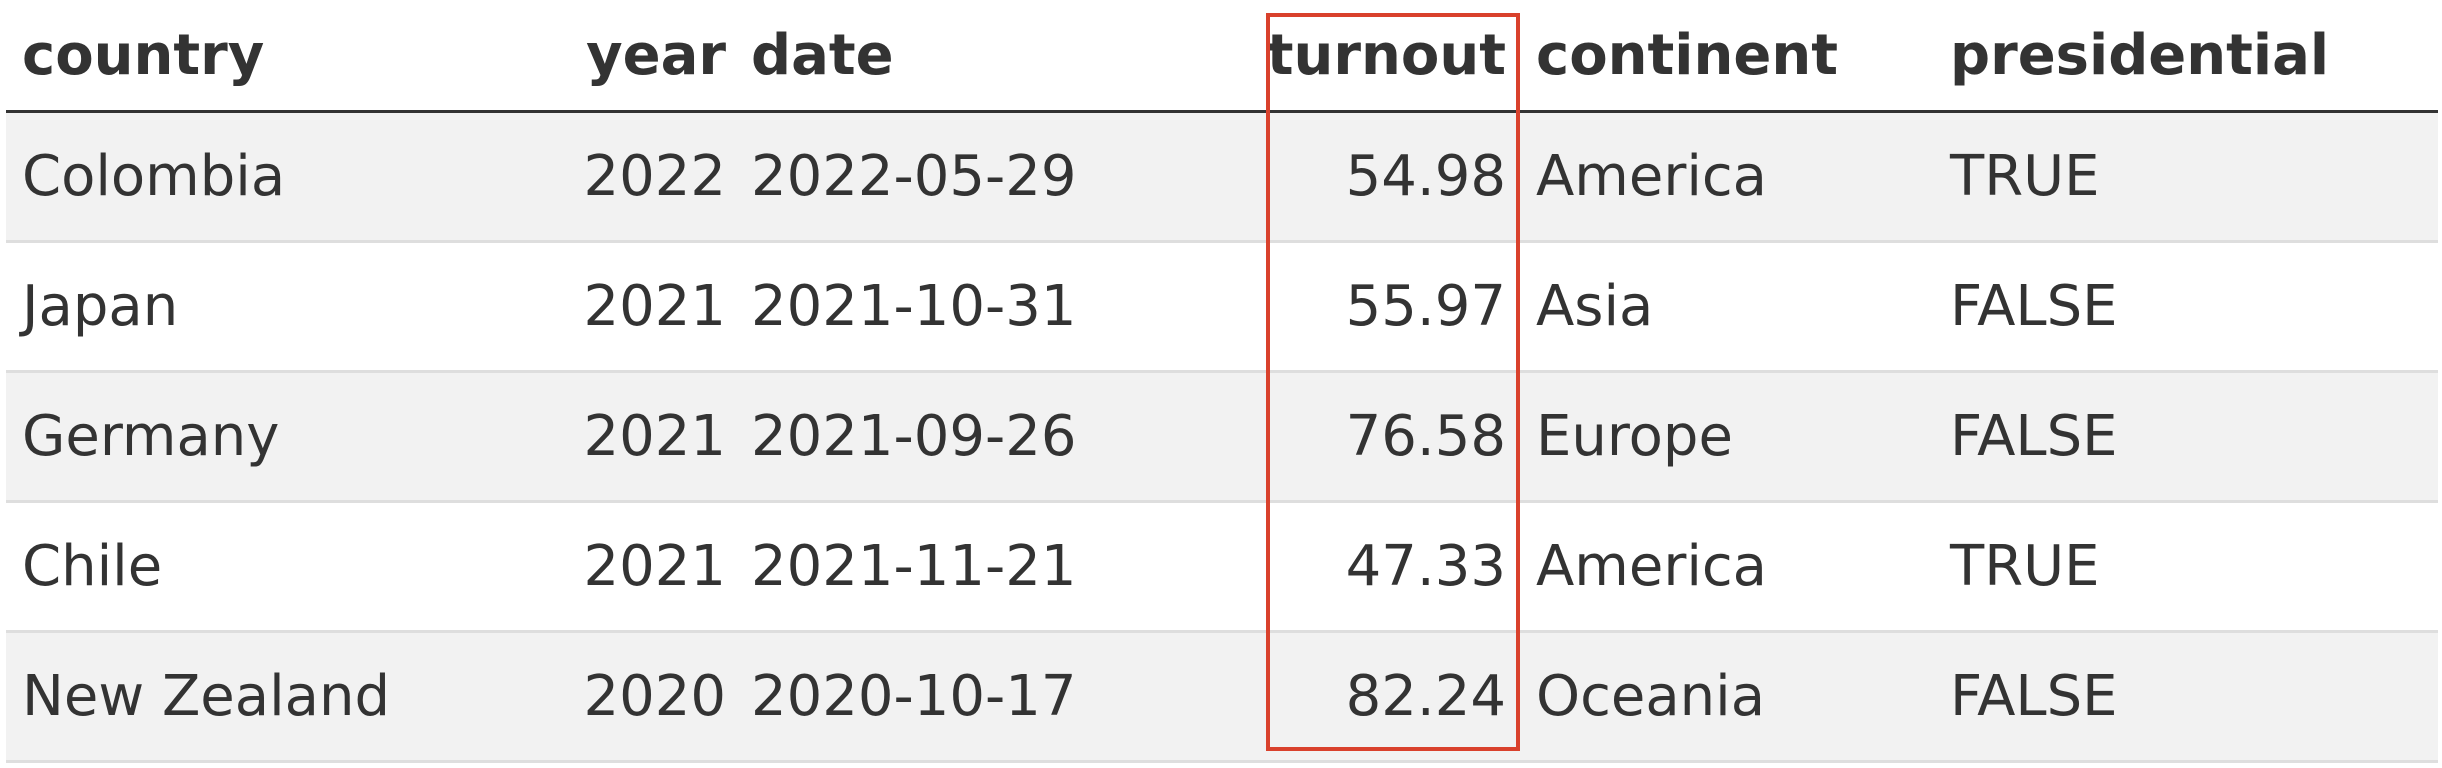 This screenshot has width=2442, height=768. What do you see at coordinates (1425, 436) in the screenshot?
I see `cell-turnout: 76.58` at bounding box center [1425, 436].